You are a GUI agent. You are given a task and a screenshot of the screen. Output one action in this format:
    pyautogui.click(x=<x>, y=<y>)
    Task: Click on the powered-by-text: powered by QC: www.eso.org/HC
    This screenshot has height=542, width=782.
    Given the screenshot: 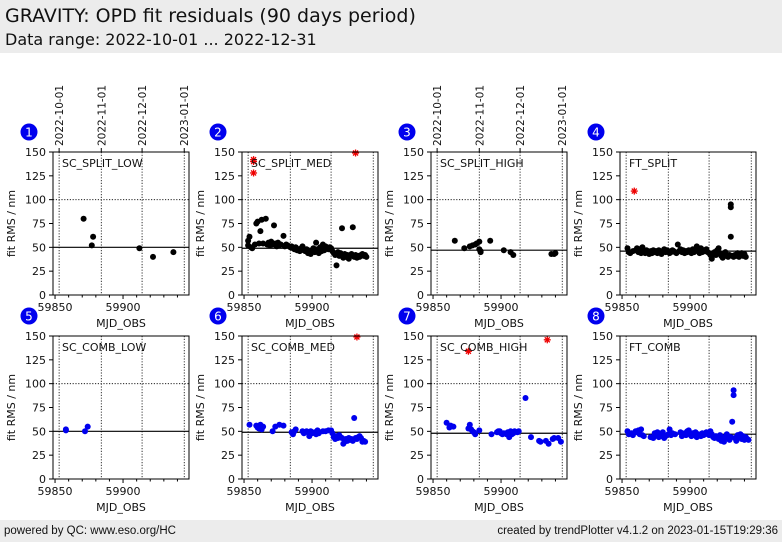 What is the action you would take?
    pyautogui.click(x=90, y=531)
    